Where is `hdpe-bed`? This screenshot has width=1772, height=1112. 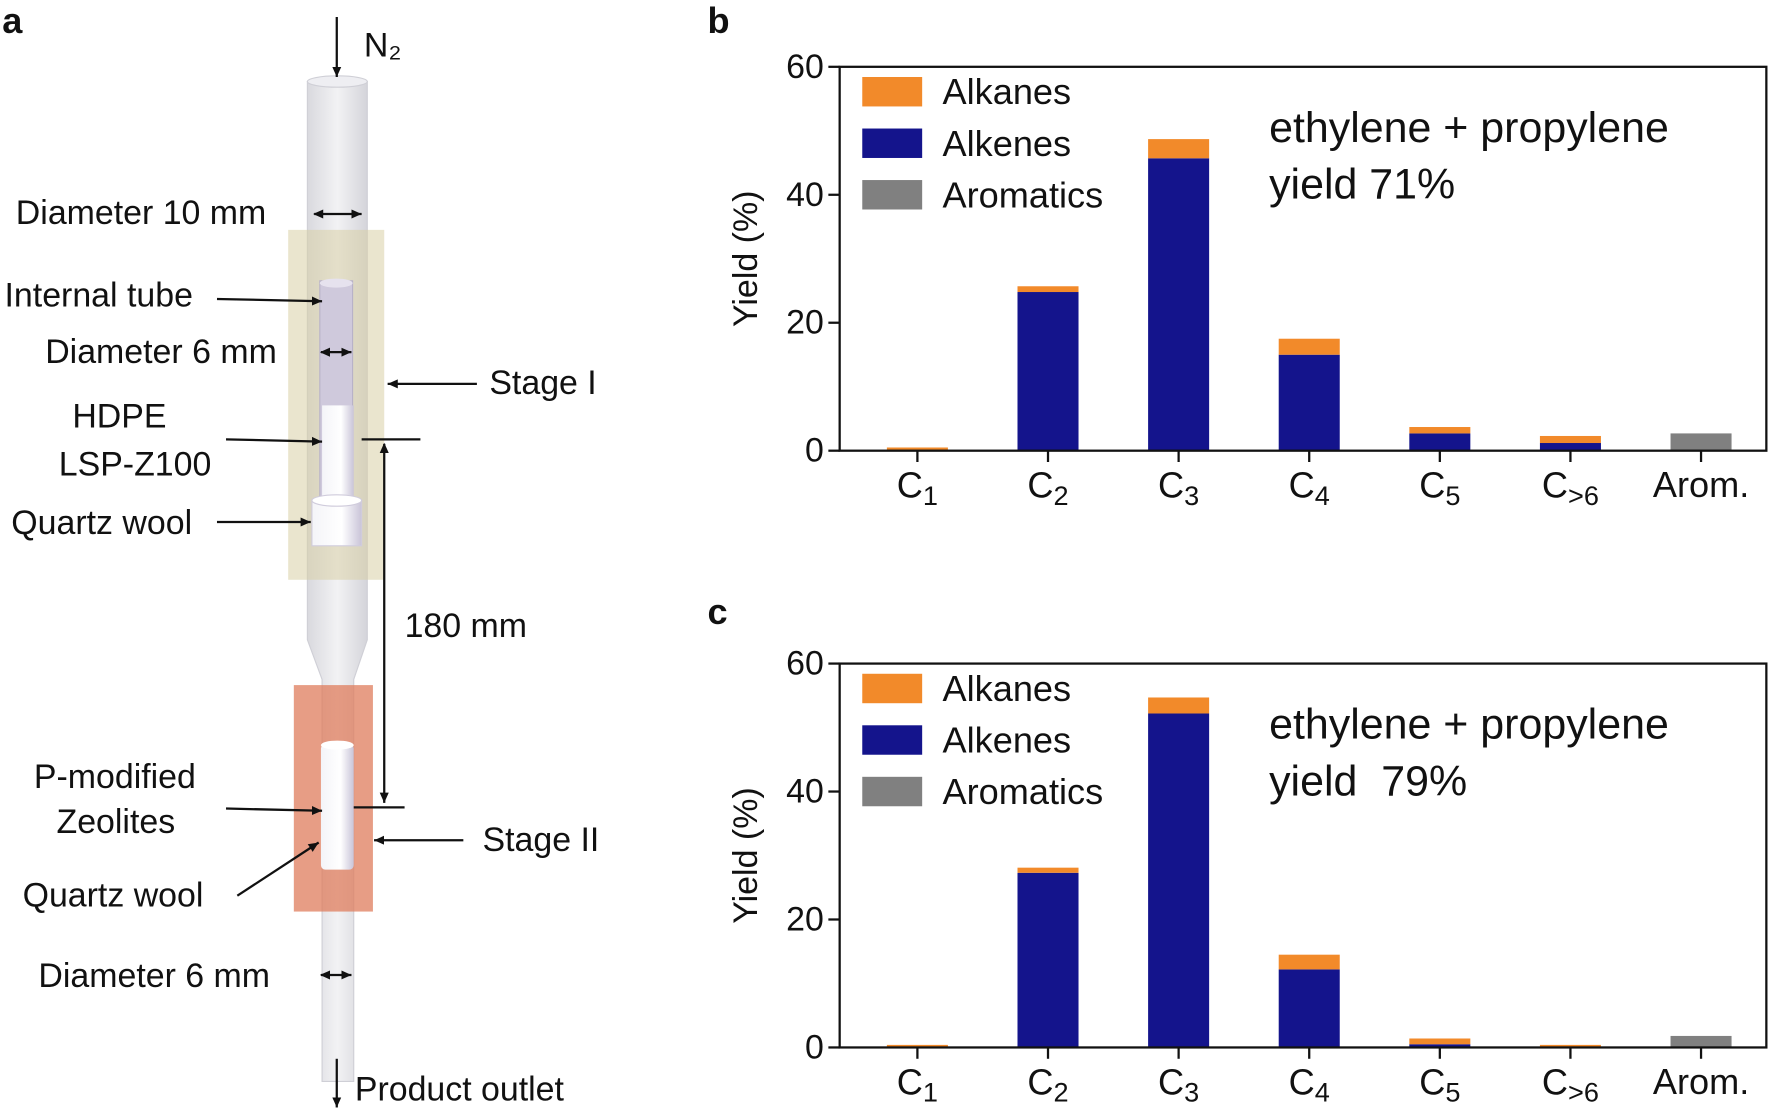 hdpe-bed is located at coordinates (338, 452).